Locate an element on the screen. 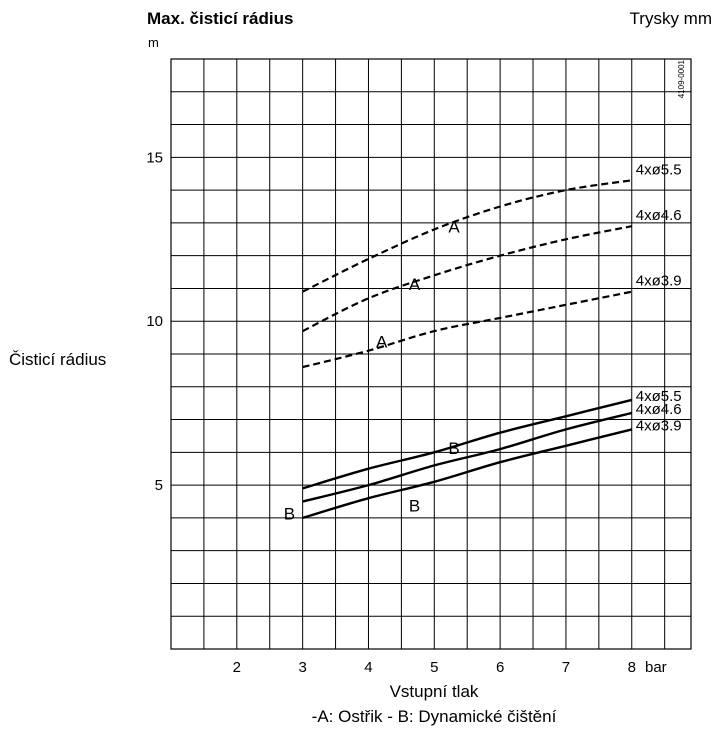 The height and width of the screenshot is (738, 727). y-tick-label: 10 is located at coordinates (154, 321).